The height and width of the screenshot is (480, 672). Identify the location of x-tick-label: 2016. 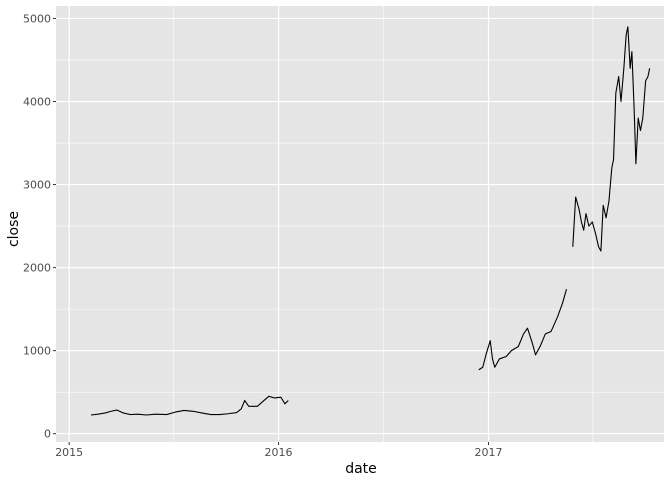
(279, 452).